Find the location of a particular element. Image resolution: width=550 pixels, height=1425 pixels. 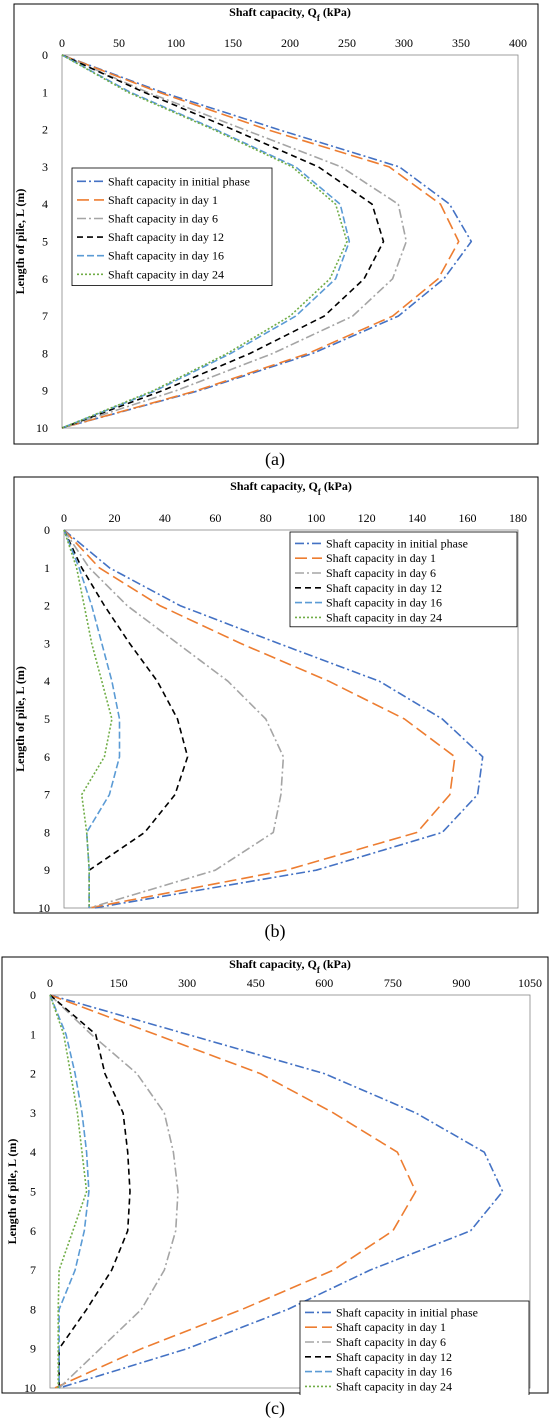

chart-c-y-tick-label: 10 is located at coordinates (30, 1388).